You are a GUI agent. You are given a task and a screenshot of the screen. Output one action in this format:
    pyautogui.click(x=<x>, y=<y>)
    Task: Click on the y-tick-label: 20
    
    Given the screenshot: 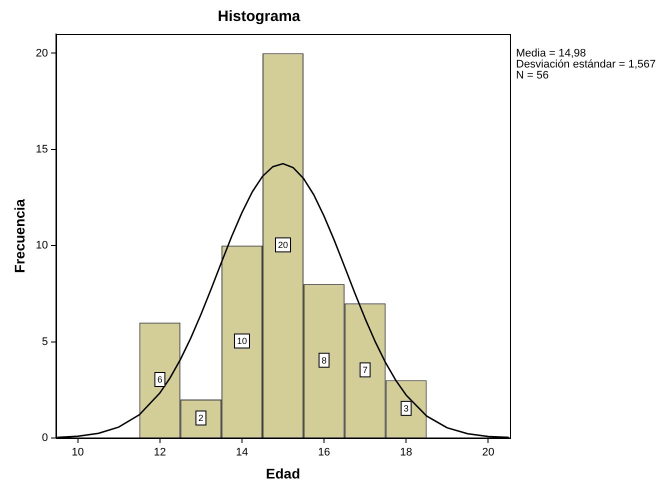 What is the action you would take?
    pyautogui.click(x=42, y=53)
    